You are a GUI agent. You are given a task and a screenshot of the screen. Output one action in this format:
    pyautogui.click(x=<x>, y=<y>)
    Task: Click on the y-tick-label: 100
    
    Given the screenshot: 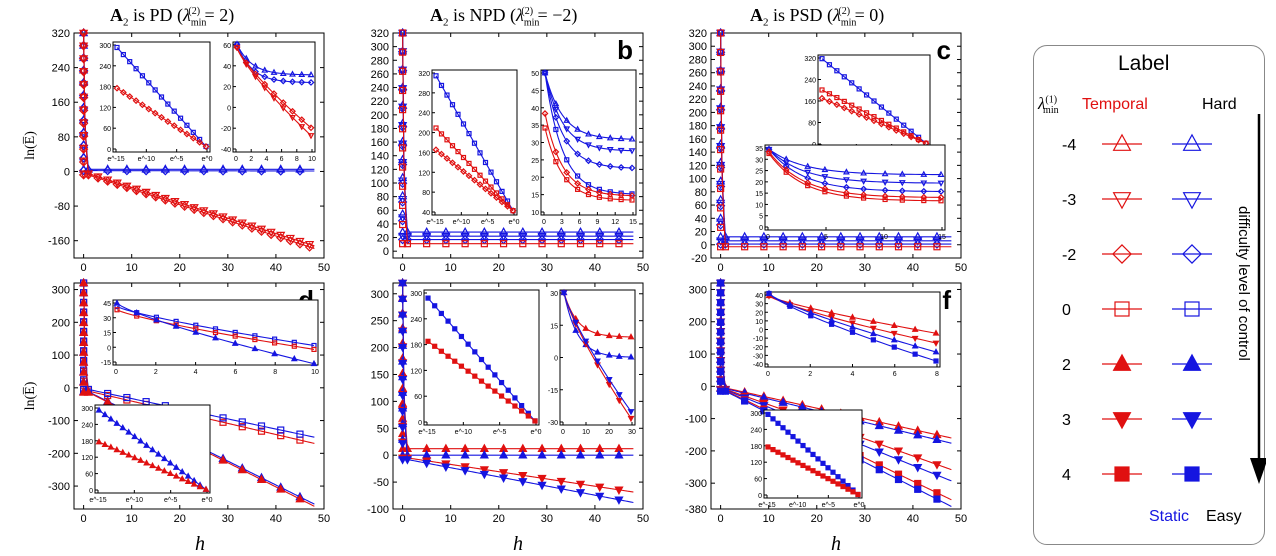 What is the action you would take?
    pyautogui.click(x=61, y=356)
    